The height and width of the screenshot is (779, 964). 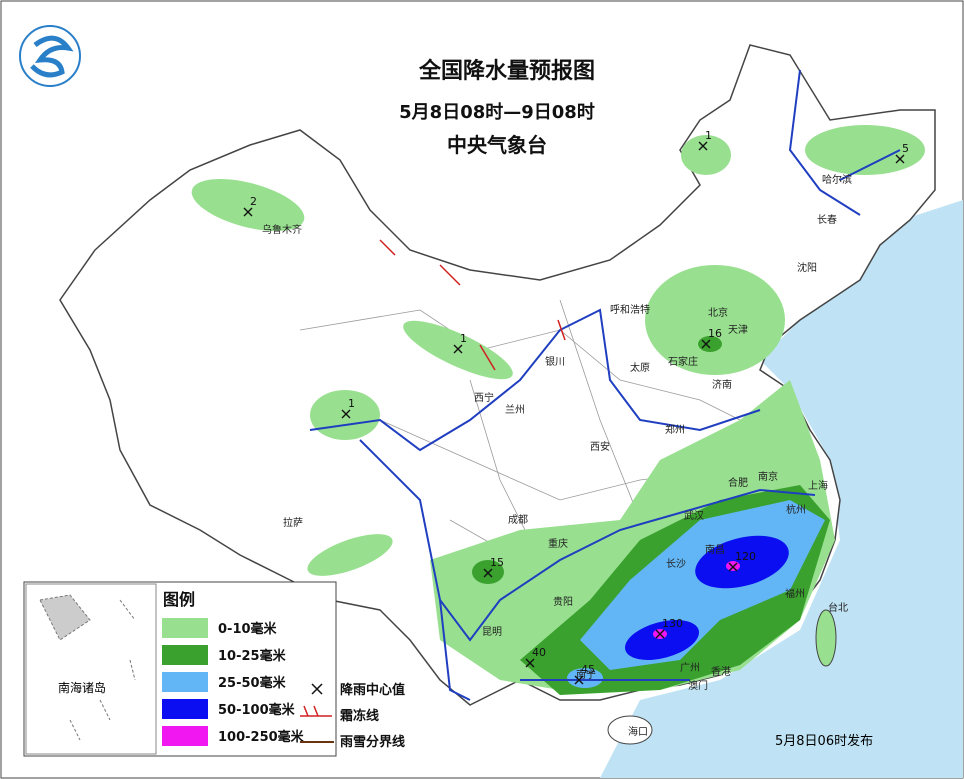 What do you see at coordinates (293, 522) in the screenshot?
I see `city-label: 拉萨` at bounding box center [293, 522].